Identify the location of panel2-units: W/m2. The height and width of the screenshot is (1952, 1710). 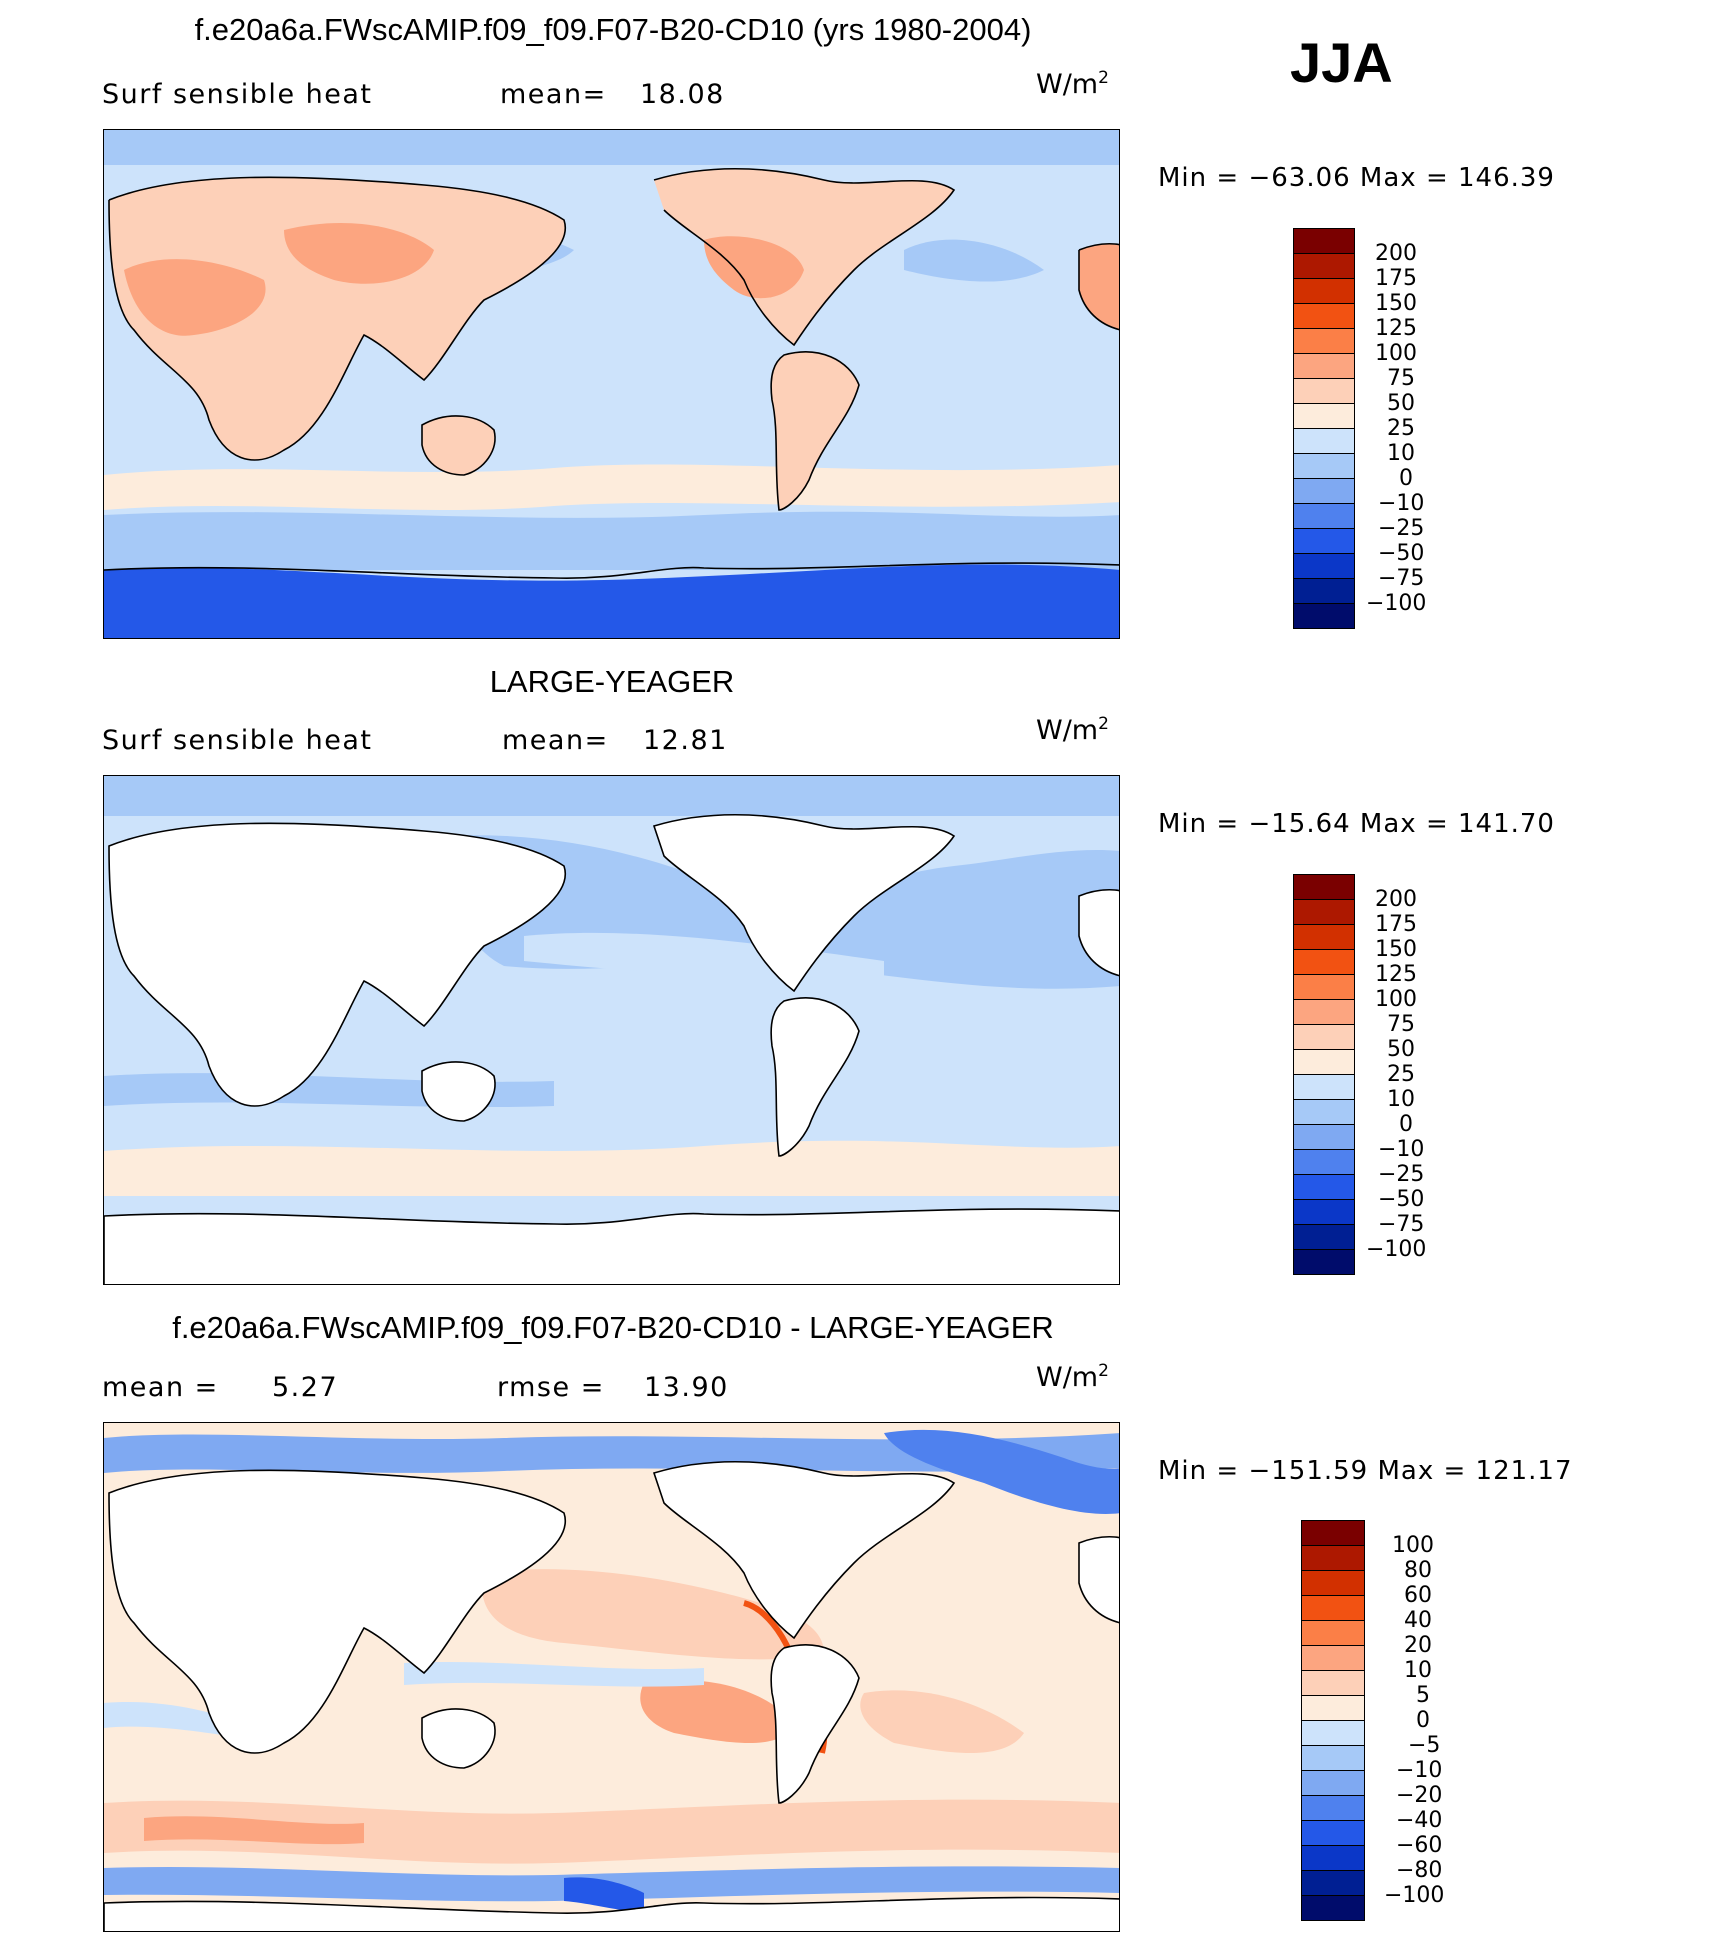
(1072, 730).